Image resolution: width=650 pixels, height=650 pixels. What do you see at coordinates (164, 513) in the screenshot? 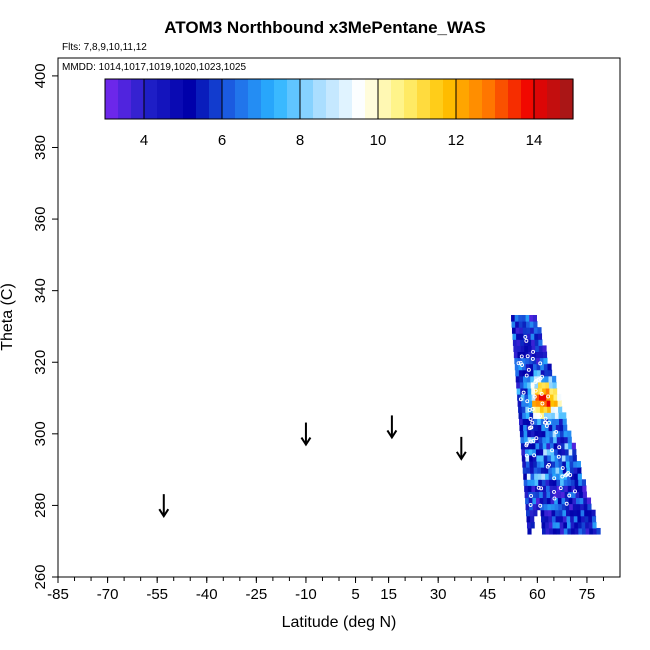
I see `arrow-head` at bounding box center [164, 513].